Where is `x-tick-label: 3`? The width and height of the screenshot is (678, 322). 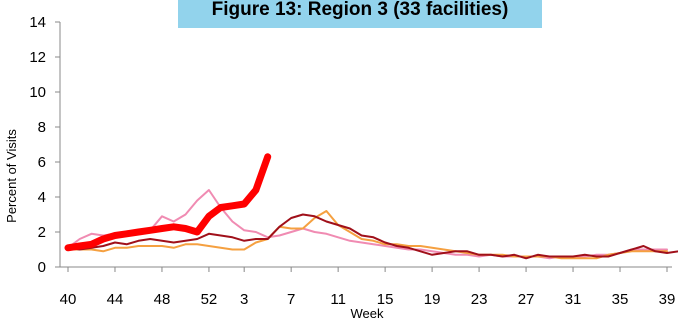
x-tick-label: 3 is located at coordinates (244, 299).